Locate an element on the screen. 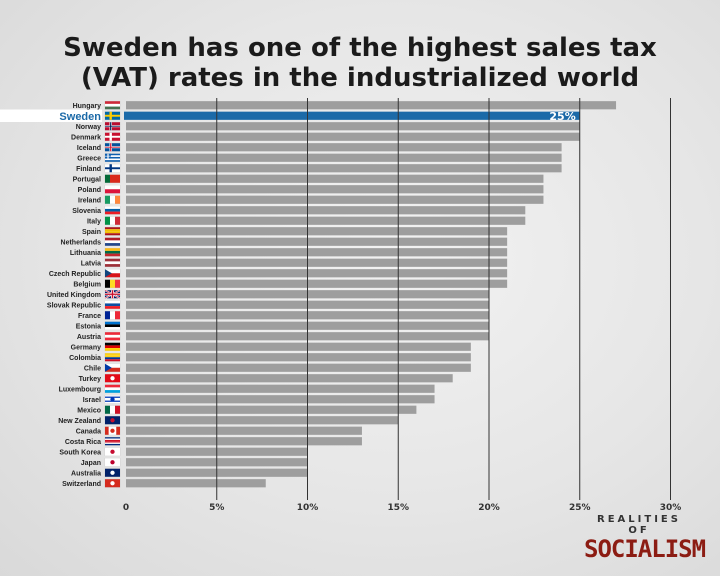 Image resolution: width=720 pixels, height=576 pixels. category-label: Ireland is located at coordinates (89, 200).